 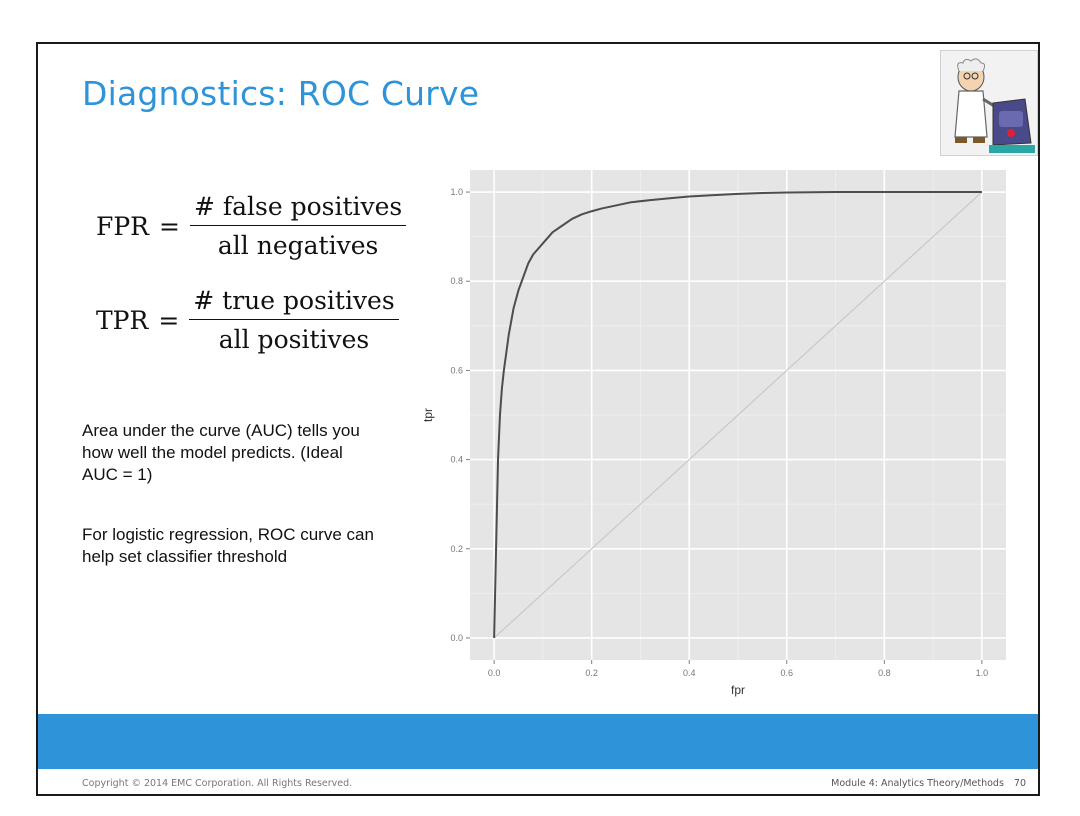 What do you see at coordinates (884, 673) in the screenshot?
I see `x-tick-label: 0.8` at bounding box center [884, 673].